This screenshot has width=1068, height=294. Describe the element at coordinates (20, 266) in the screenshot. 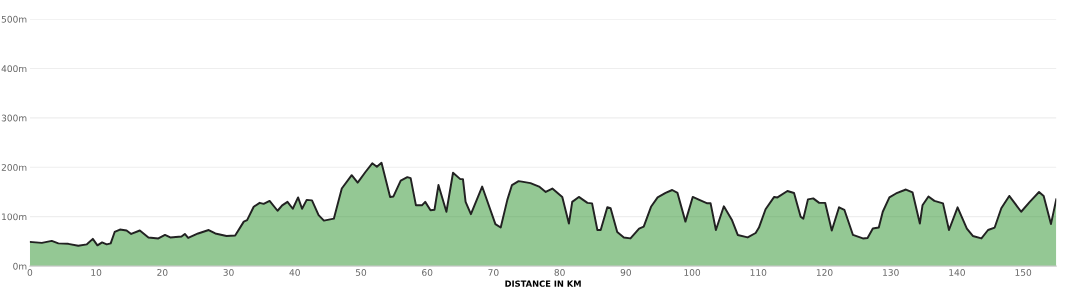

I see `y-tick-label: 0m` at that location.